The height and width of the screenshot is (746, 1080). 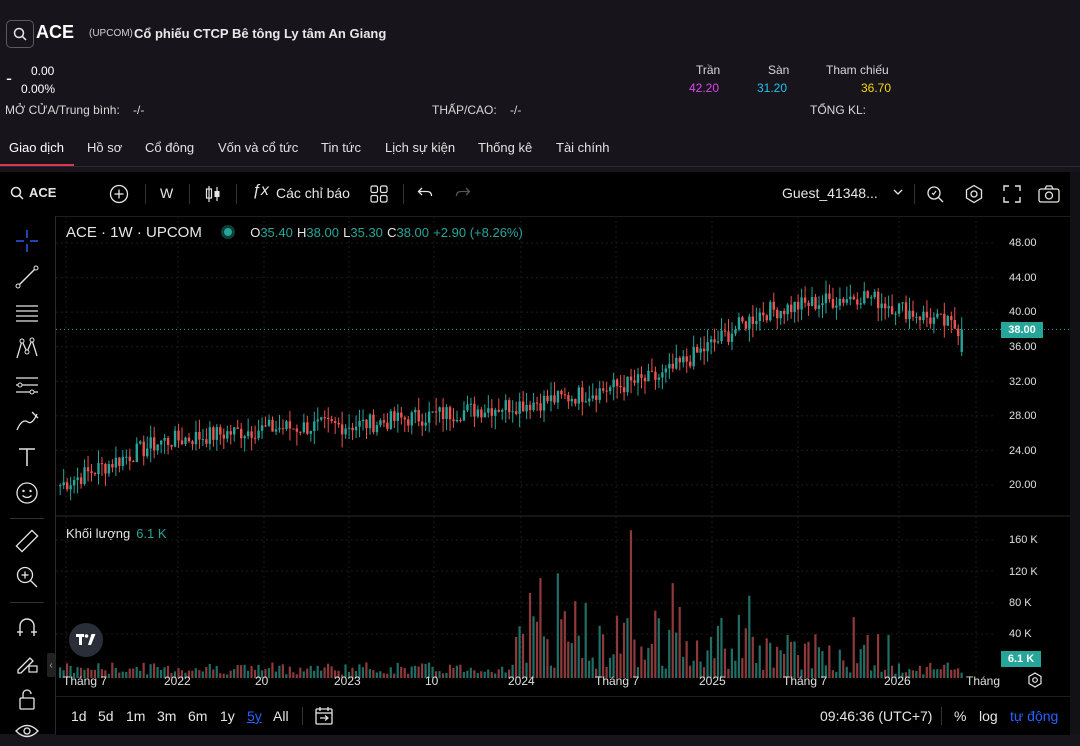 What do you see at coordinates (27, 385) in the screenshot?
I see `fib-tool` at bounding box center [27, 385].